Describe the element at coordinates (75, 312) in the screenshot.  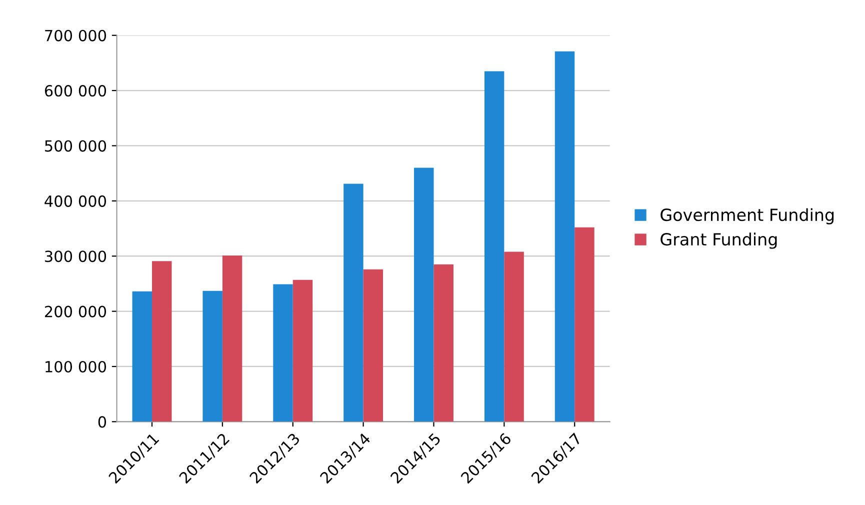
I see `y-tick-label: 200 000` at that location.